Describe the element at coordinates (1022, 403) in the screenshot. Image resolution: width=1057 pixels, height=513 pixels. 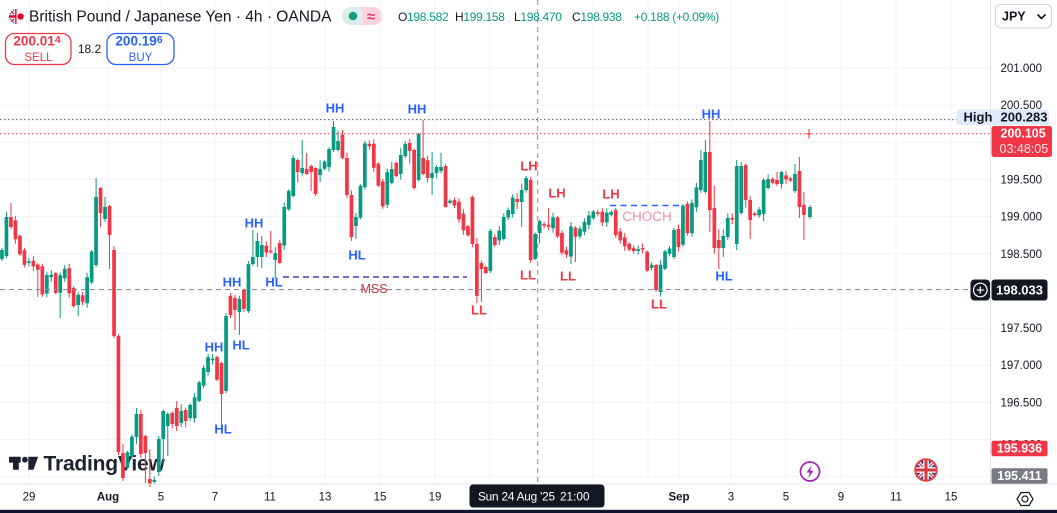
I see `svg-text: 196.500` at that location.